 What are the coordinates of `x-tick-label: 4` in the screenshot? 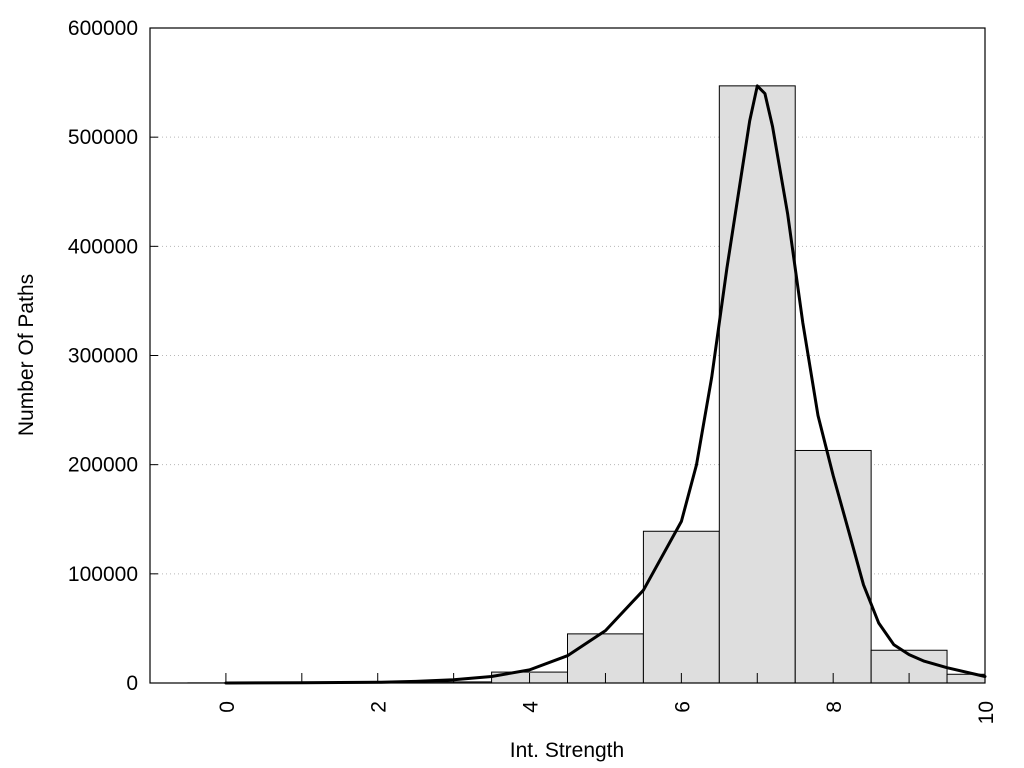 It's located at (531, 707).